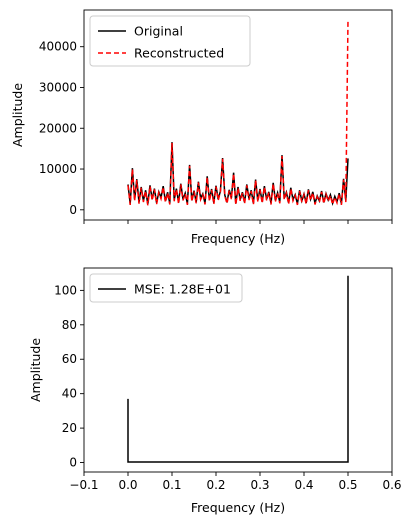  Describe the element at coordinates (65, 290) in the screenshot. I see `y-tick-label: 100` at that location.